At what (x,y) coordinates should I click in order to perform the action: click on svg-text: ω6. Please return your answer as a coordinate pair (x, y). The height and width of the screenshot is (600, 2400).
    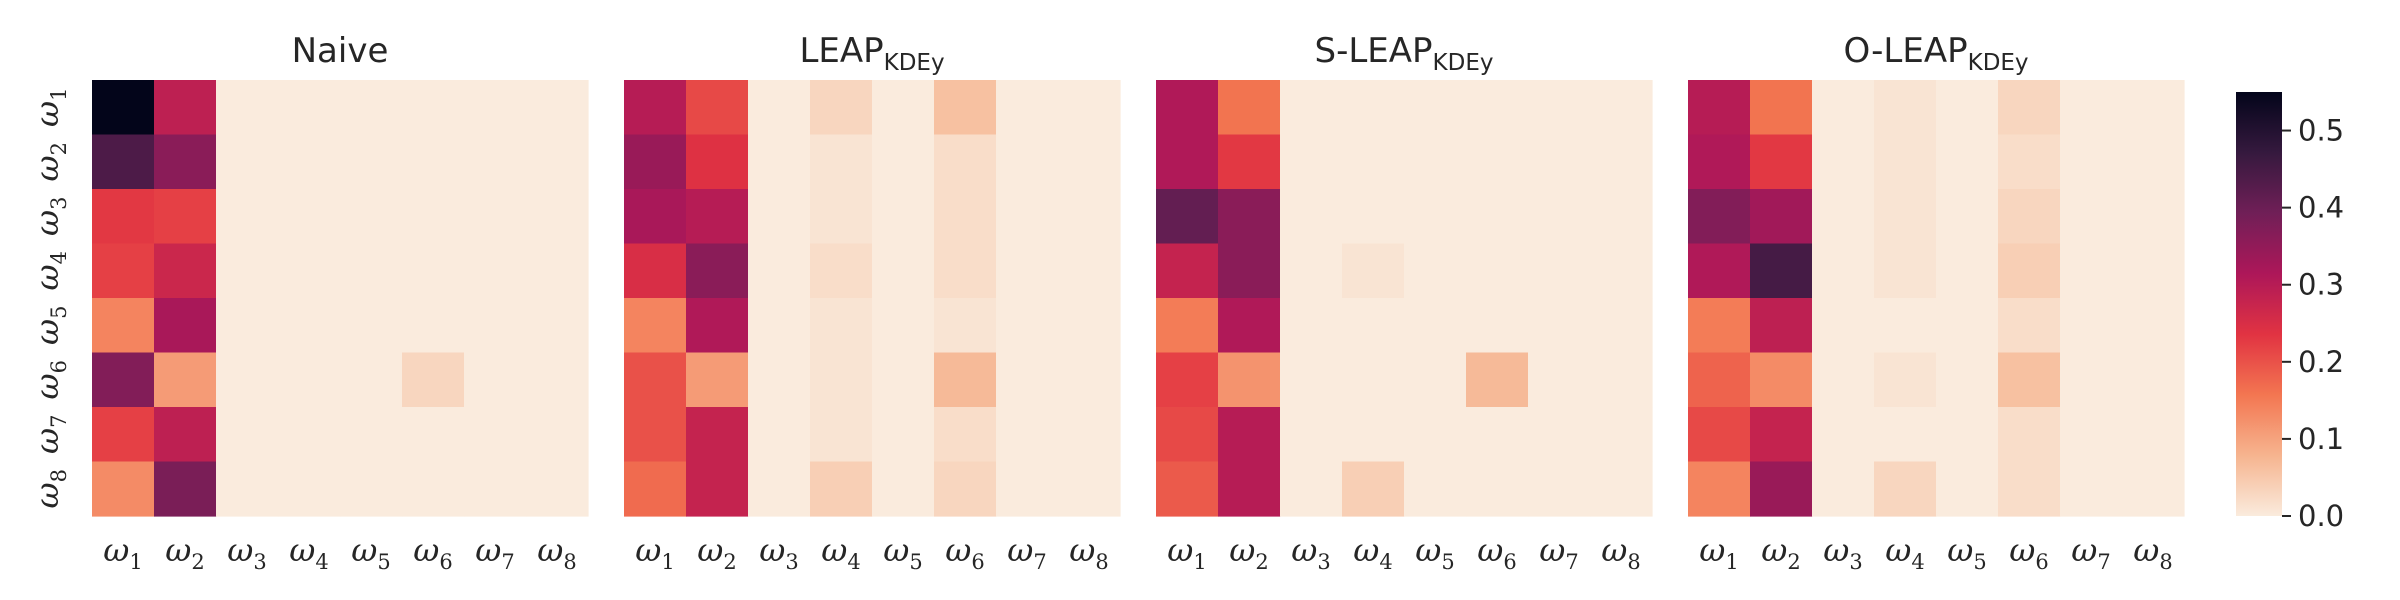
    Looking at the image, I should click on (49, 379).